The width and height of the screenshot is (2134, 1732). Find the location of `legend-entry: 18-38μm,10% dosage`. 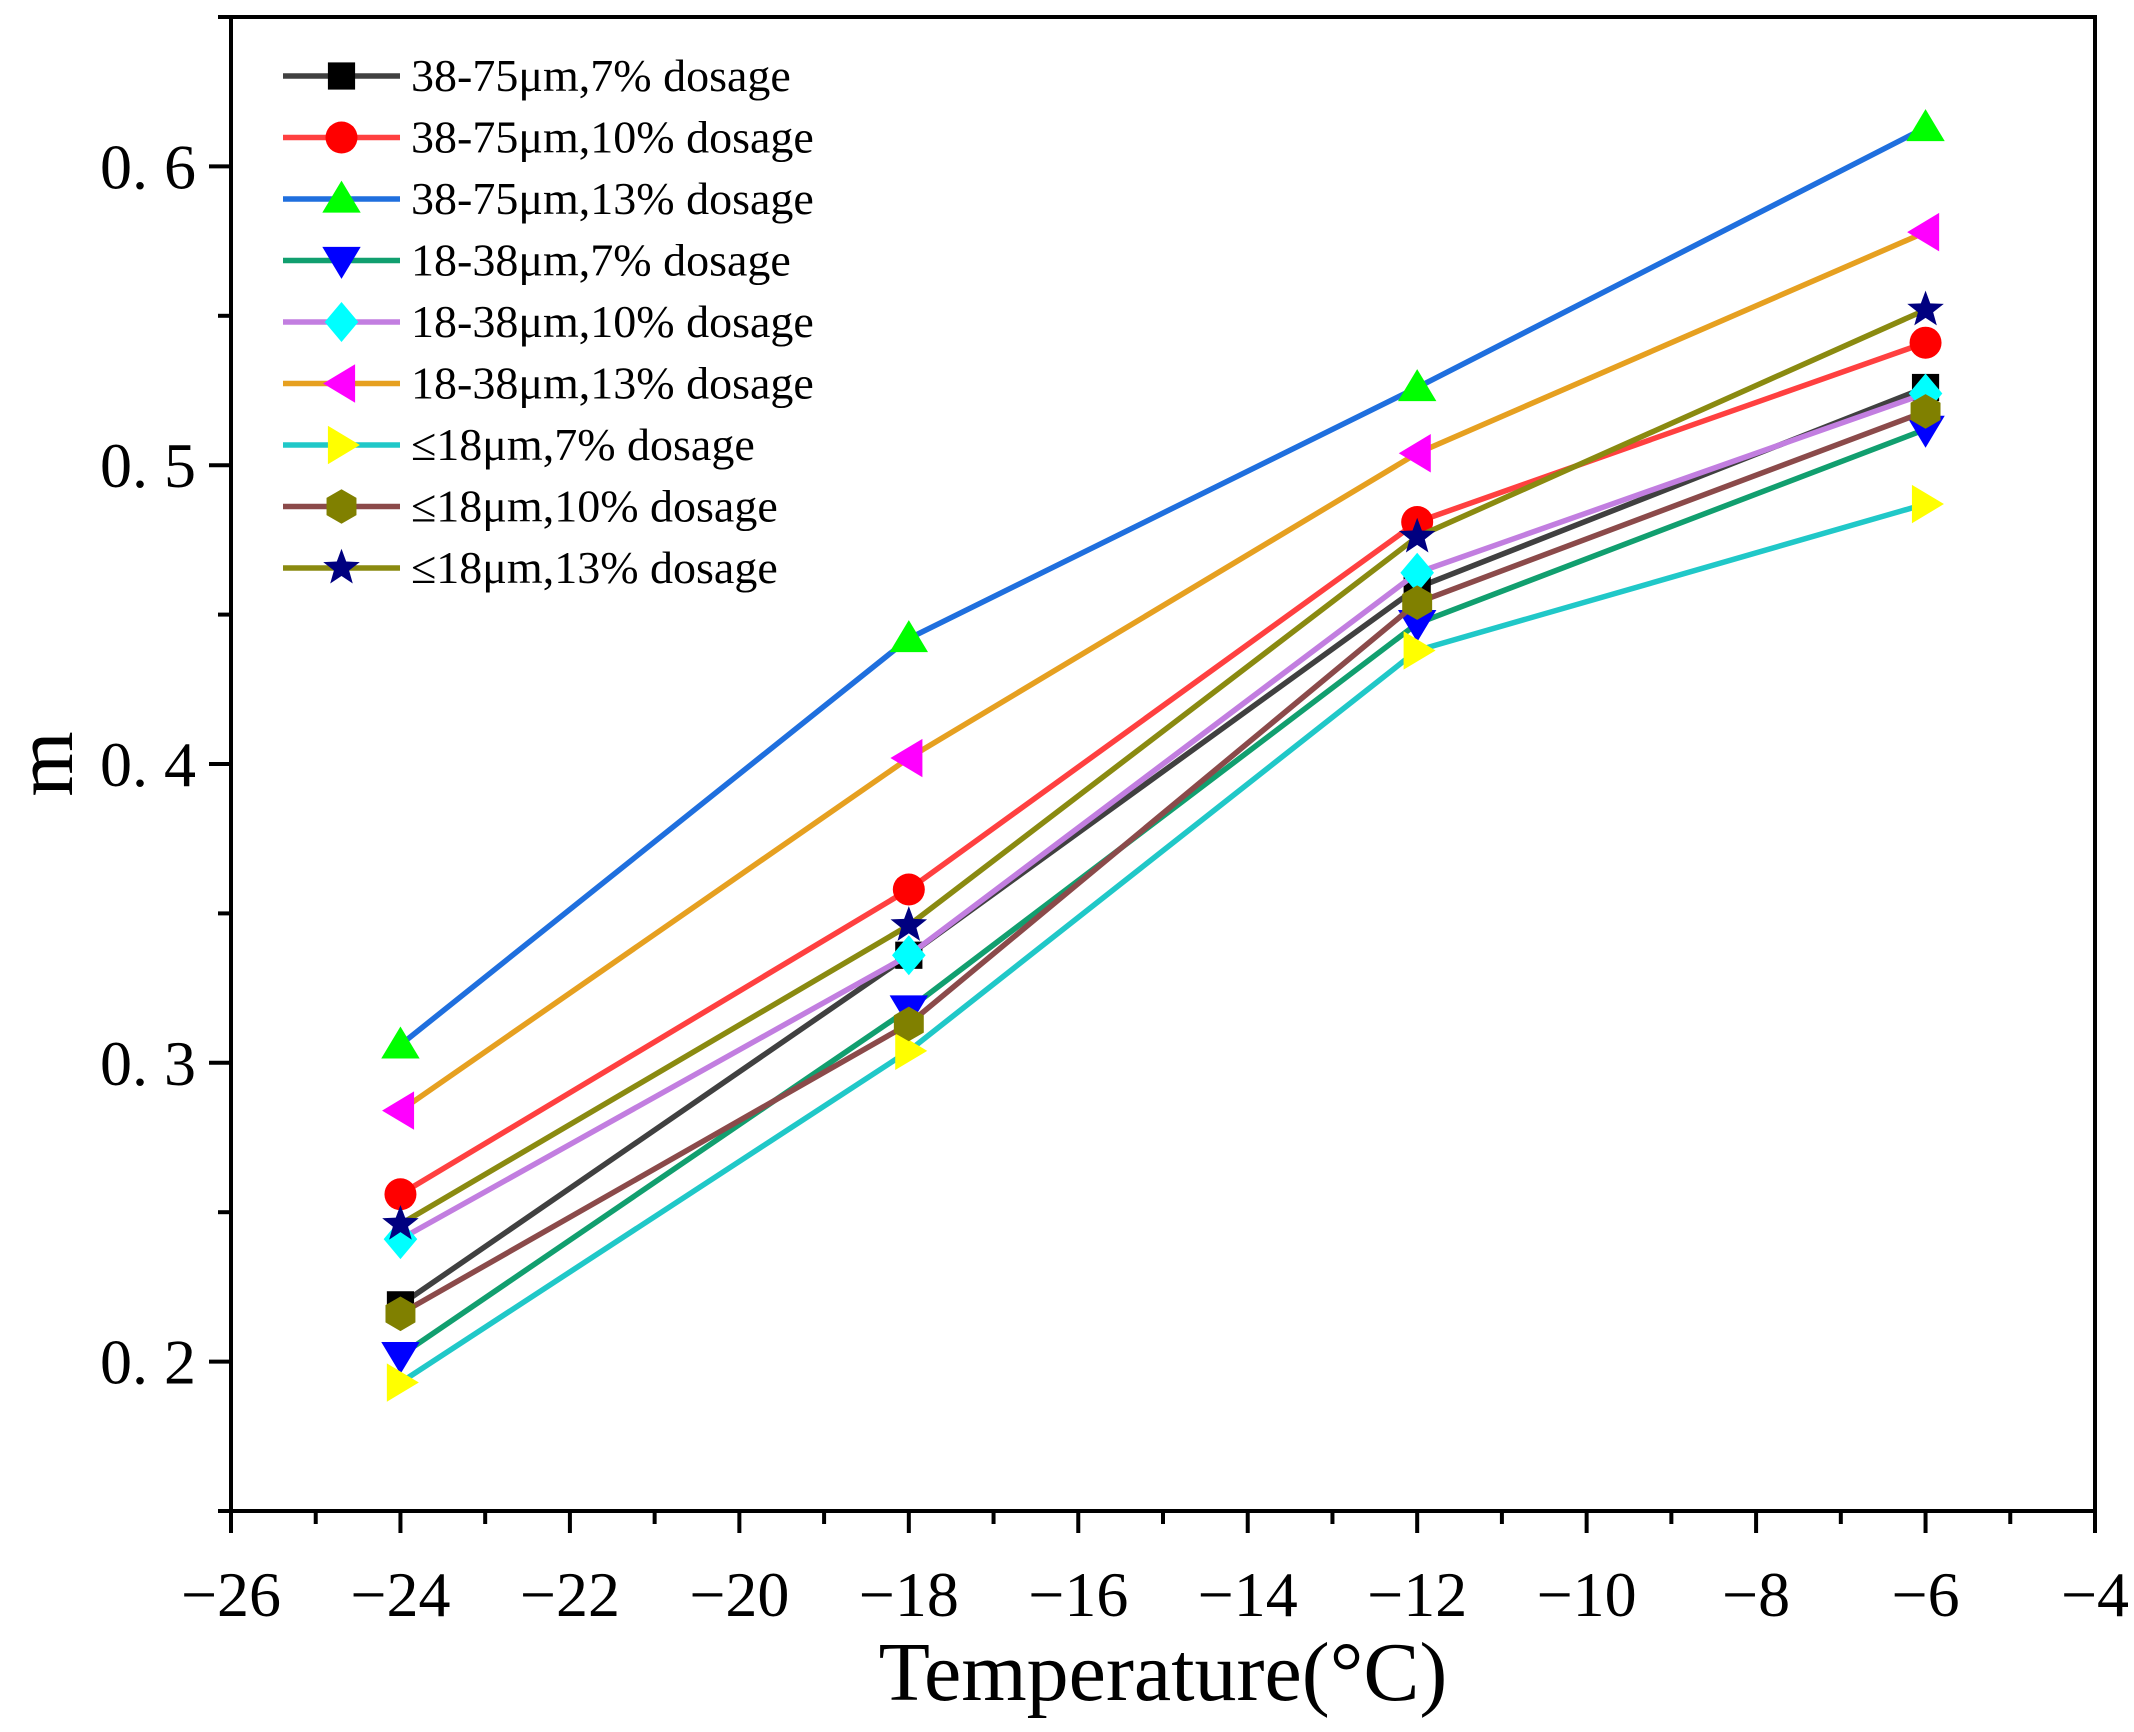

legend-entry: 18-38μm,10% dosage is located at coordinates (548, 321).